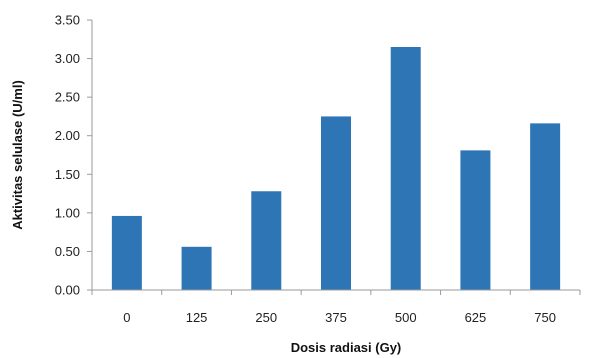 The width and height of the screenshot is (594, 358). Describe the element at coordinates (336, 317) in the screenshot. I see `x-tick-label: 375` at that location.